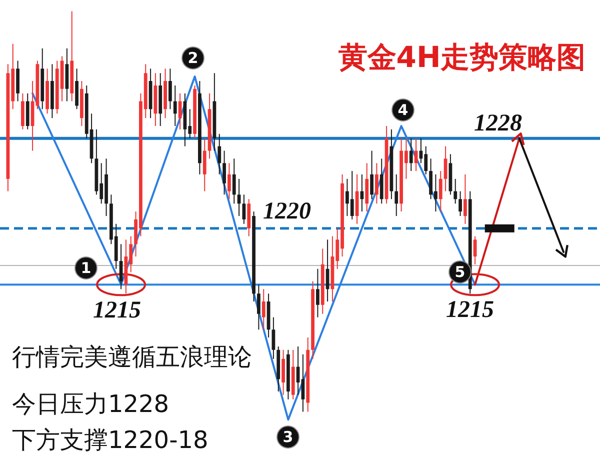 This screenshot has width=600, height=459. Describe the element at coordinates (403, 110) in the screenshot. I see `annotation: 4` at that location.